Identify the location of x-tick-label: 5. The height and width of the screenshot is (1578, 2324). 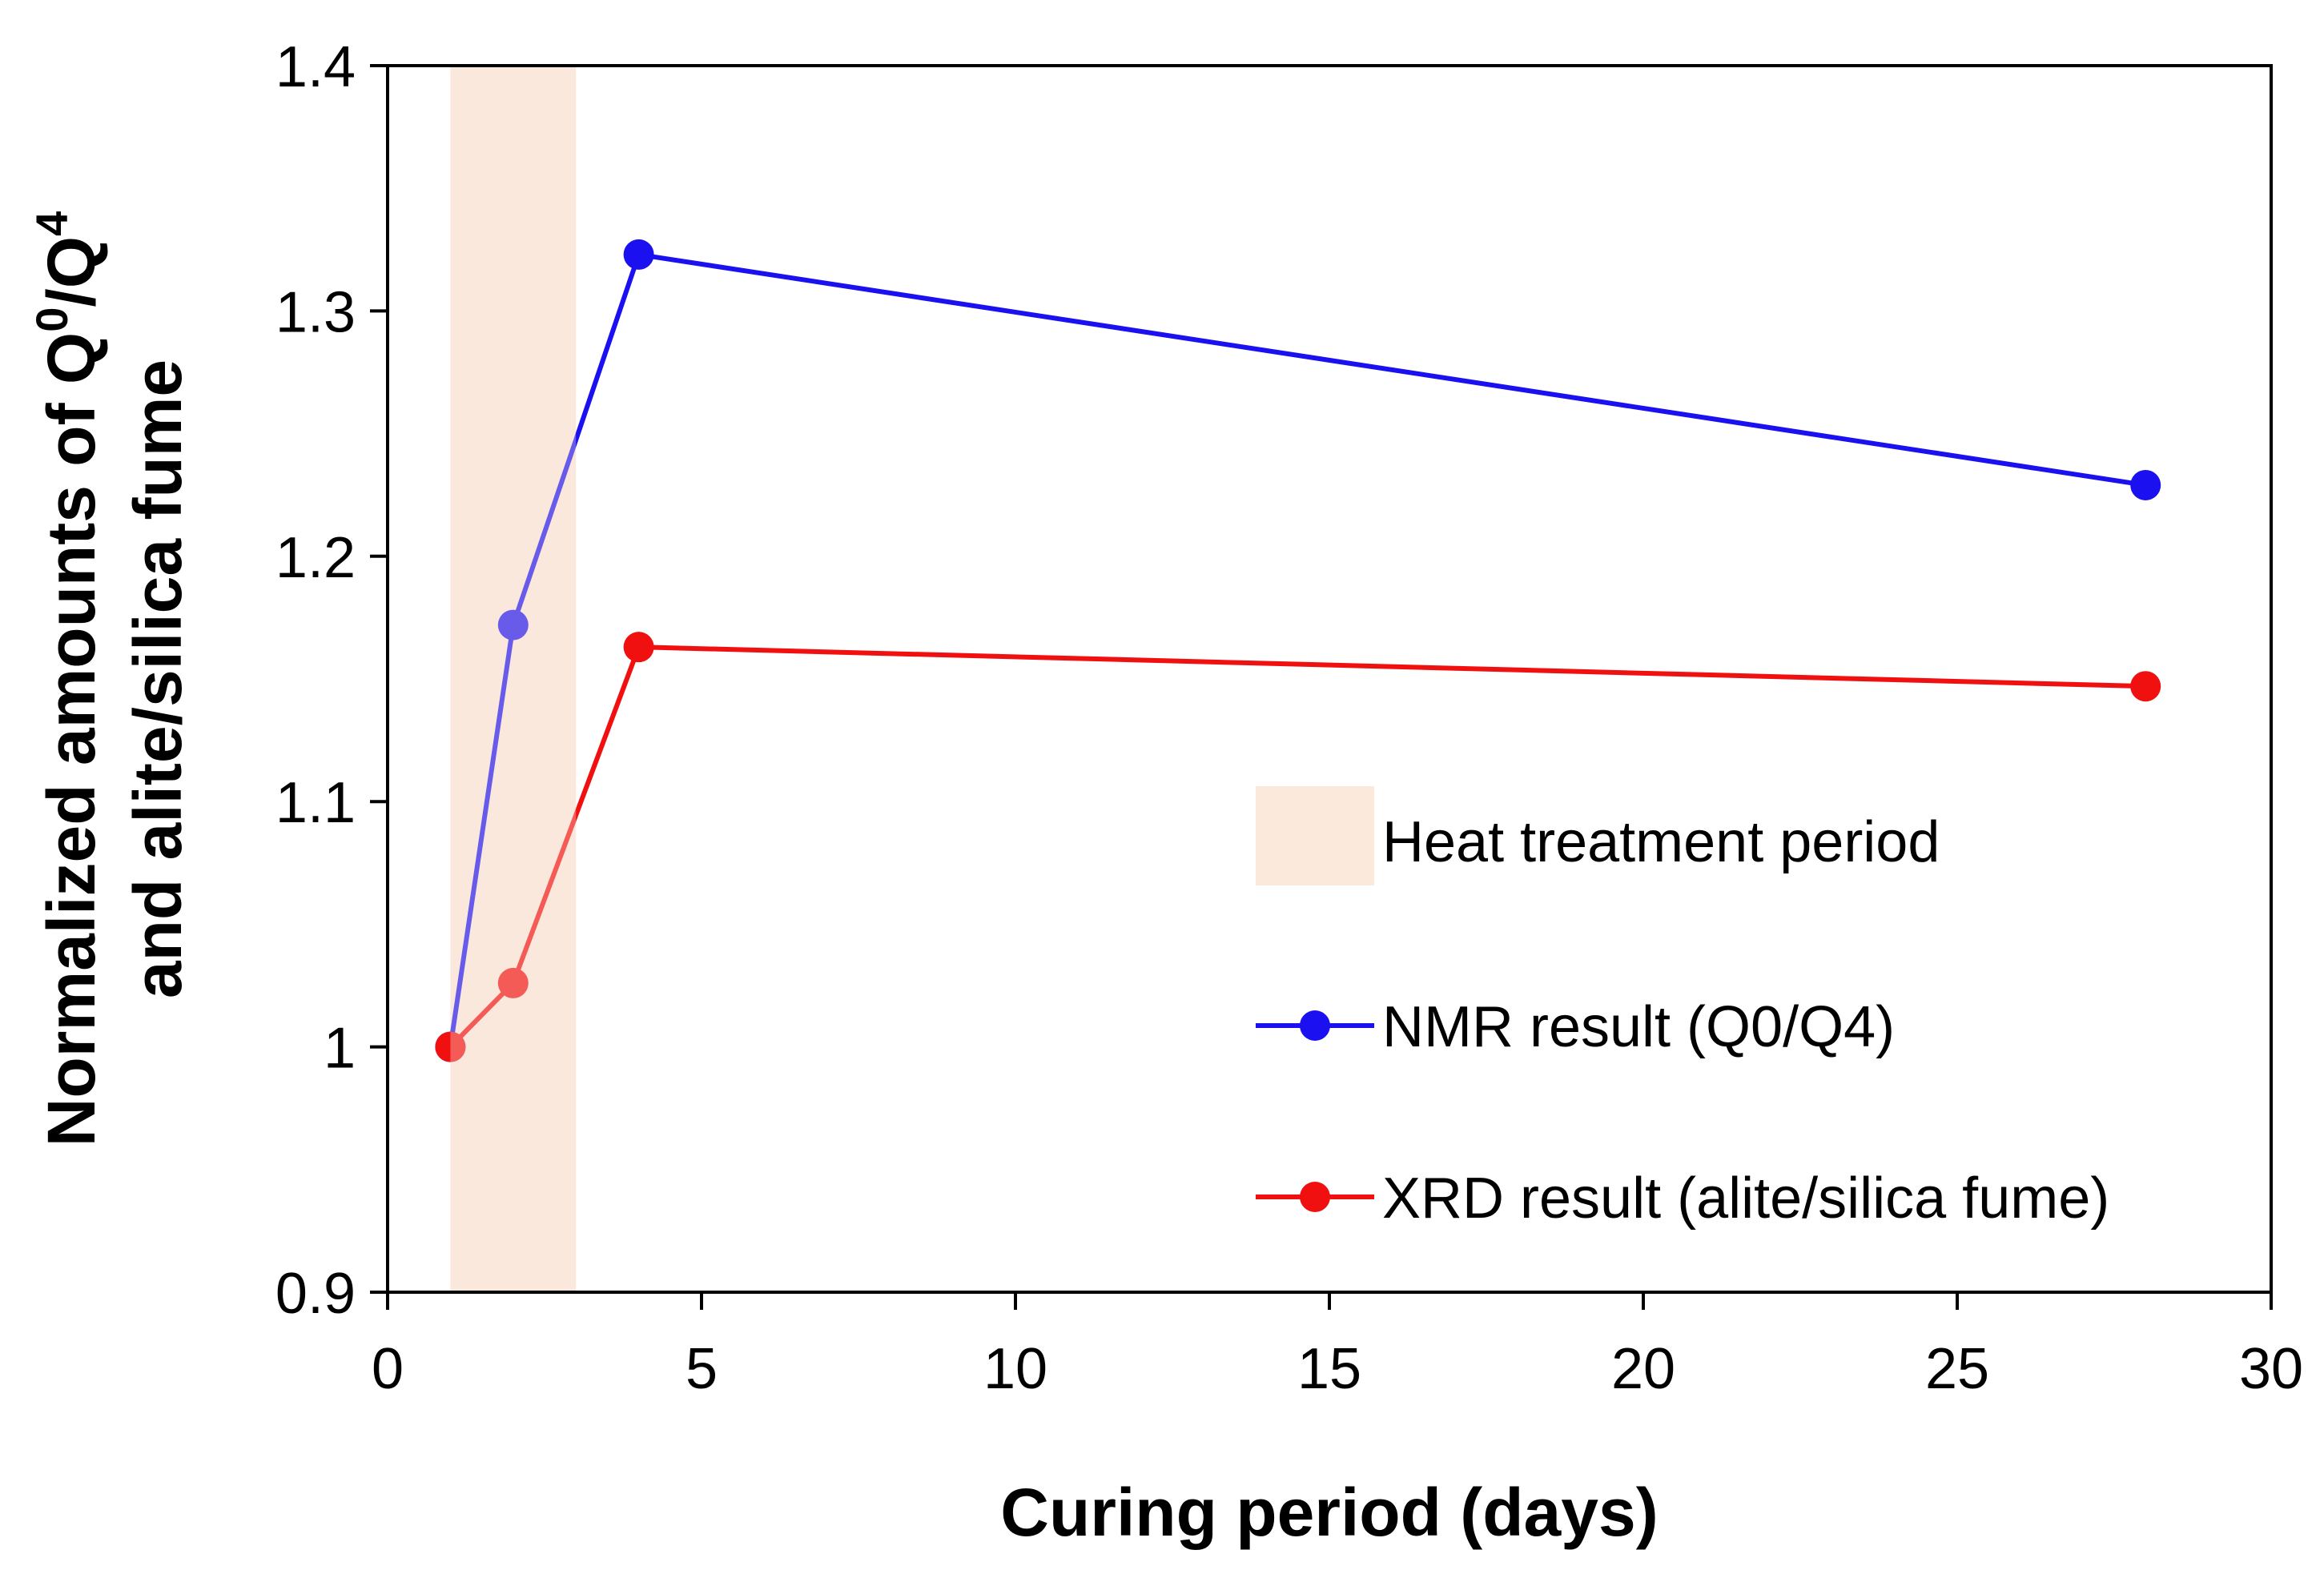
(702, 1369).